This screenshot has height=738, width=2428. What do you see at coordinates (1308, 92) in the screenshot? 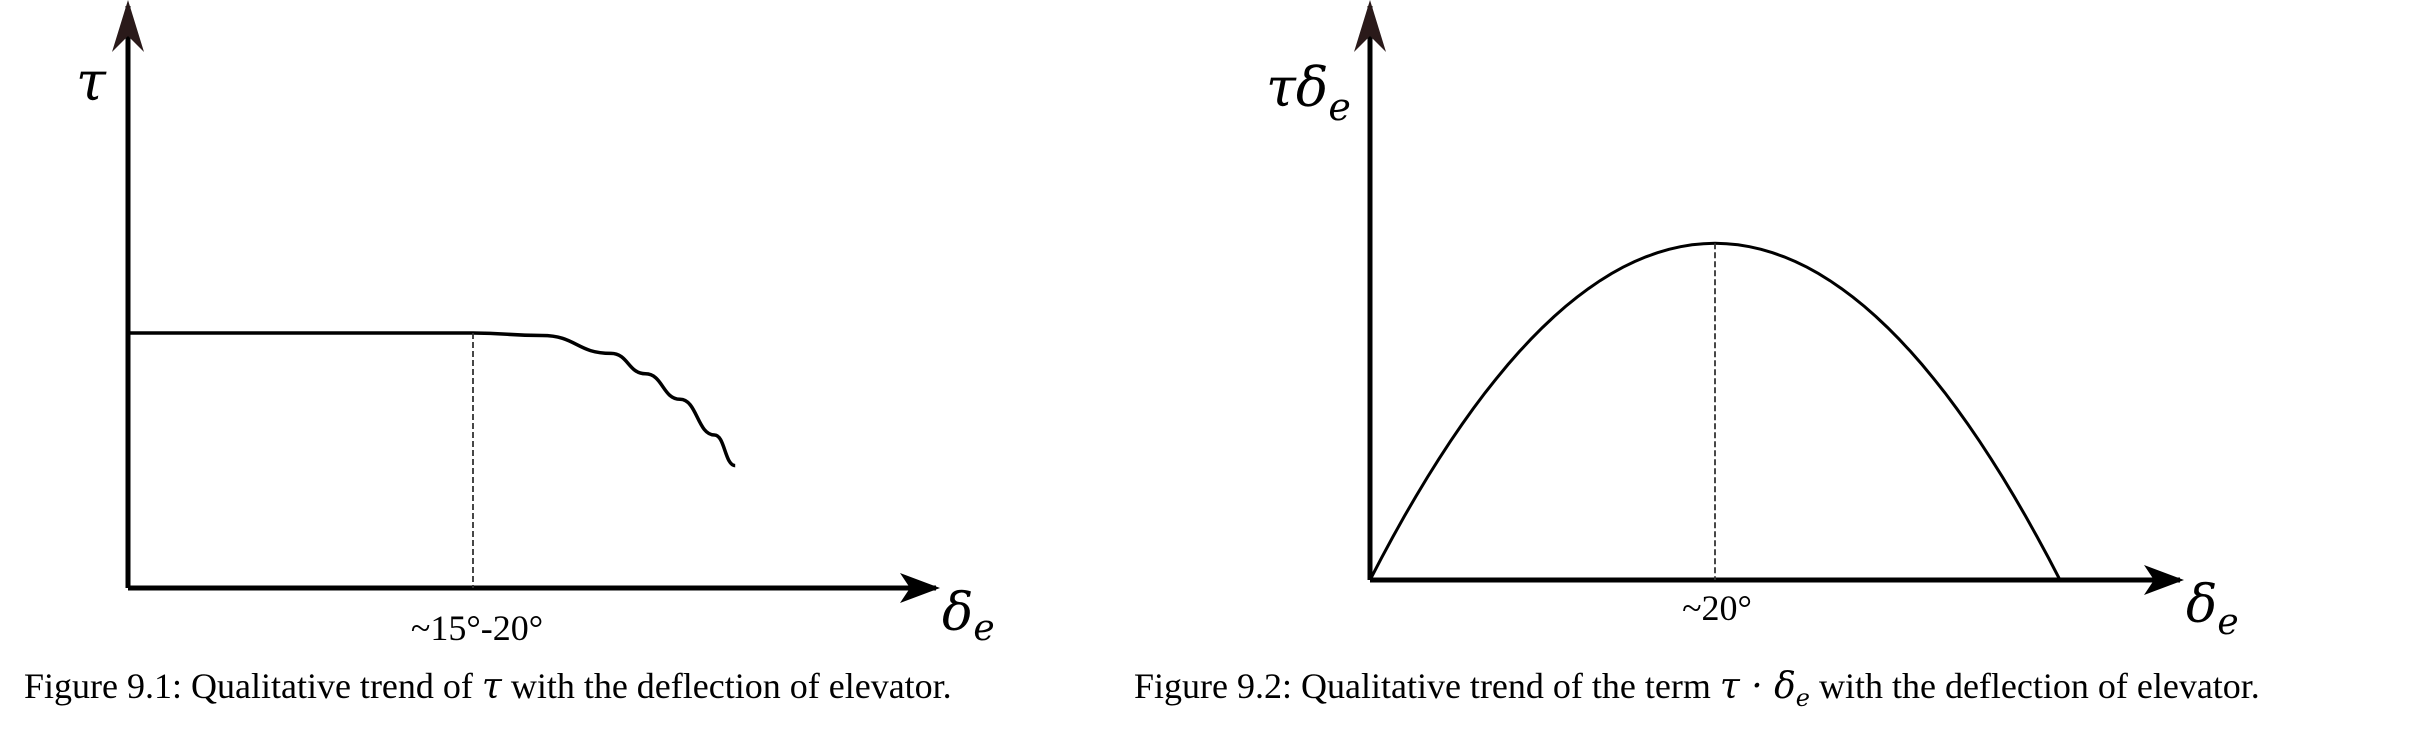
I see `y-axis-label: τδe` at bounding box center [1308, 92].